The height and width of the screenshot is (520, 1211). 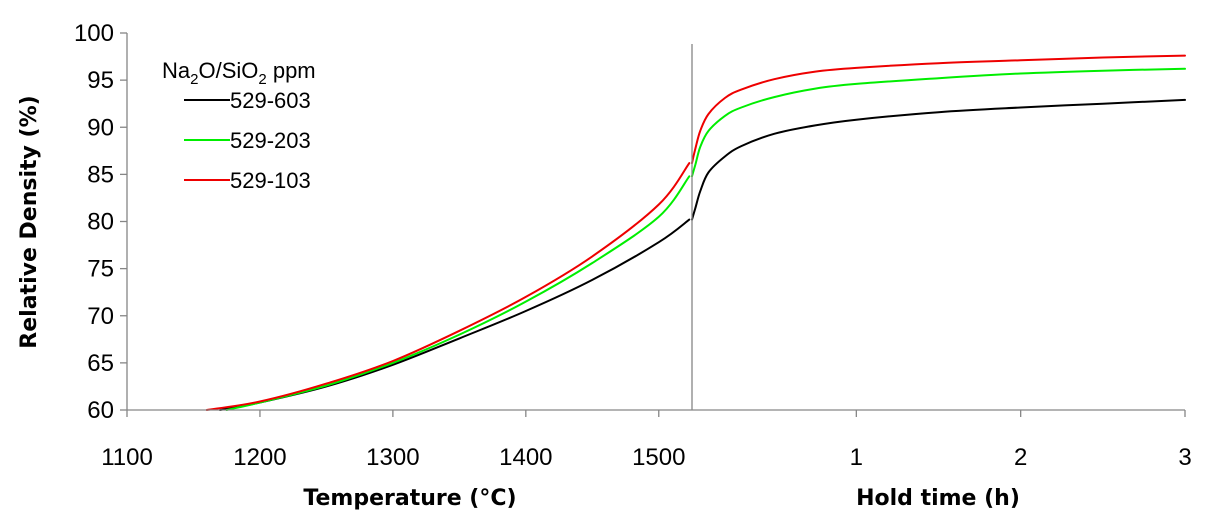 What do you see at coordinates (856, 457) in the screenshot?
I see `x-tick-label: 1` at bounding box center [856, 457].